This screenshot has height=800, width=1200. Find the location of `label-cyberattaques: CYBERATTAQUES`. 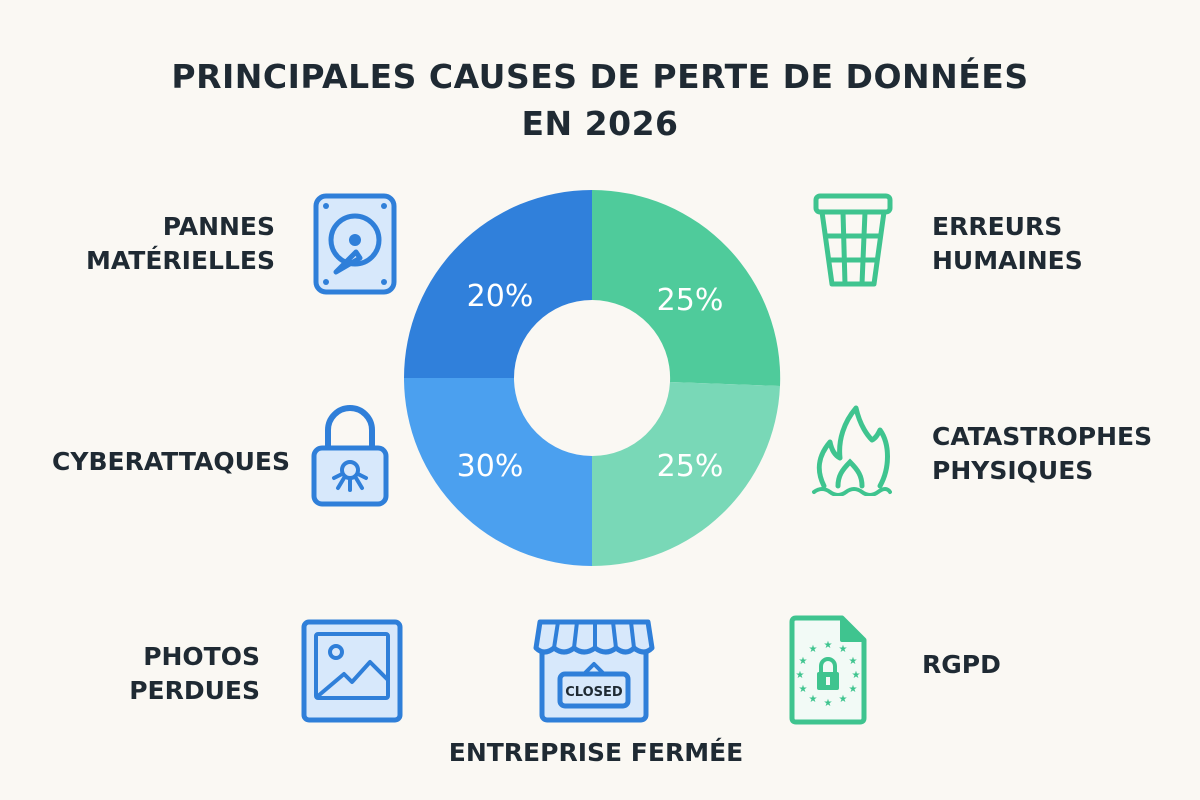

label-cyberattaques: CYBERATTAQUES is located at coordinates (171, 461).